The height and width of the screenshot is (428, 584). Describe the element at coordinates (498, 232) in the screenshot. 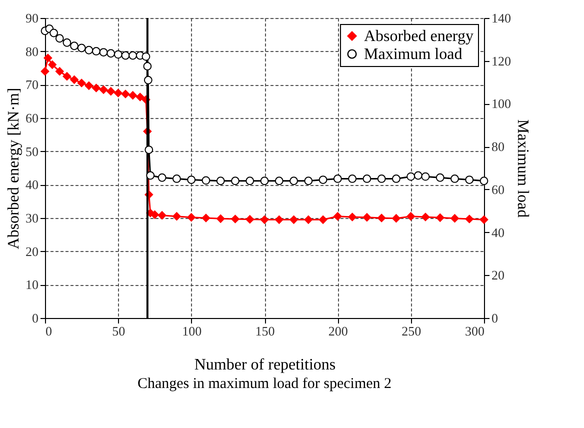

I see `y2-tick-label: 40` at that location.